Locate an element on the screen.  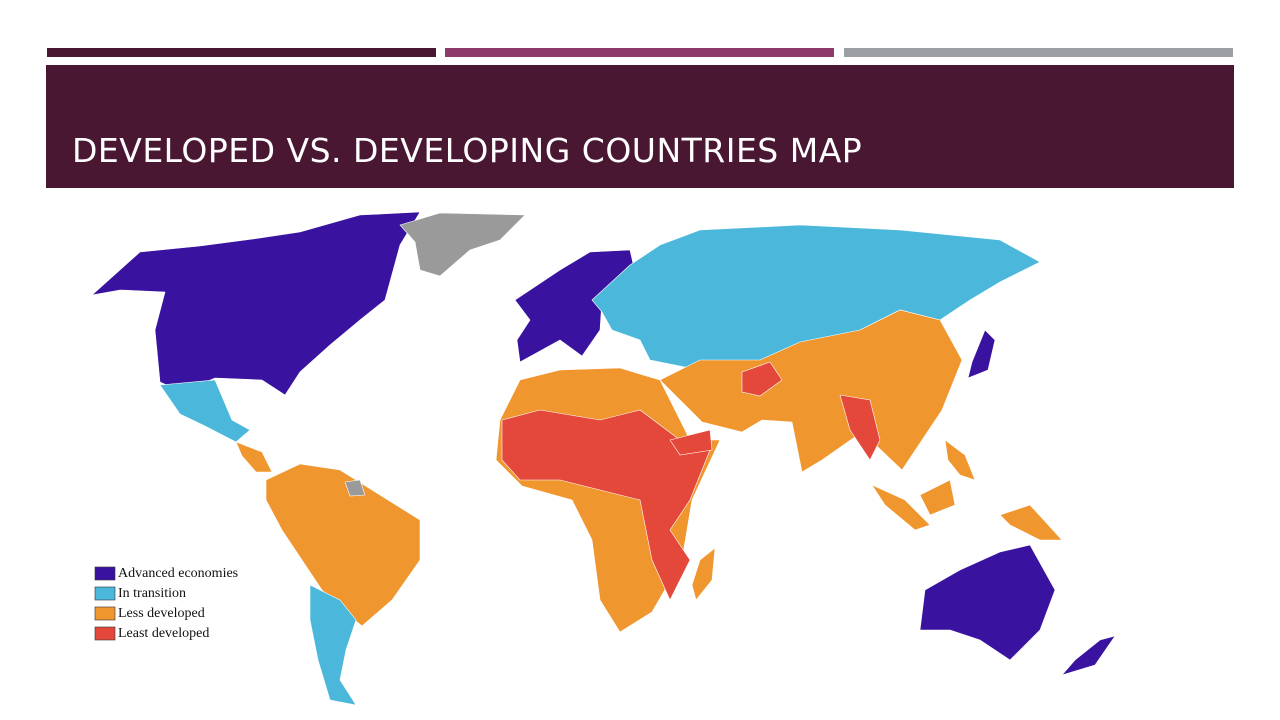
slide-title: DEVELOPED VS. DEVELOPING COUNTRIES MAP is located at coordinates (467, 150).